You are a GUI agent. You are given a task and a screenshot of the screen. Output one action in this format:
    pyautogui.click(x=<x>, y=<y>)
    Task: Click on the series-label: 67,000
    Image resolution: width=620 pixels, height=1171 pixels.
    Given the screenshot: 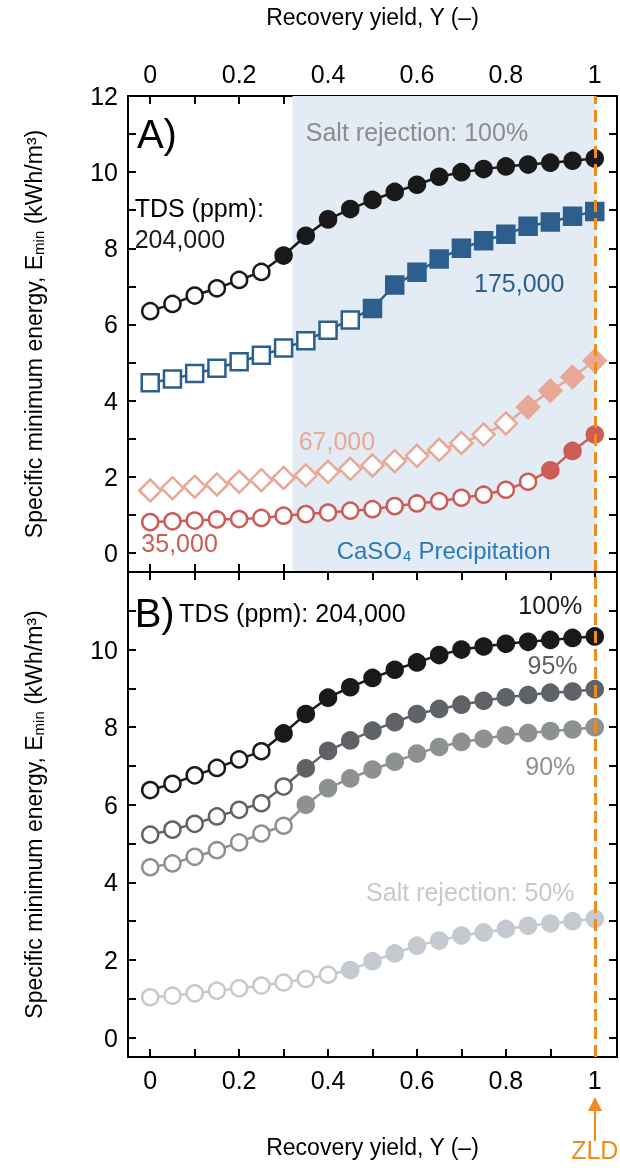 What is the action you would take?
    pyautogui.click(x=337, y=440)
    